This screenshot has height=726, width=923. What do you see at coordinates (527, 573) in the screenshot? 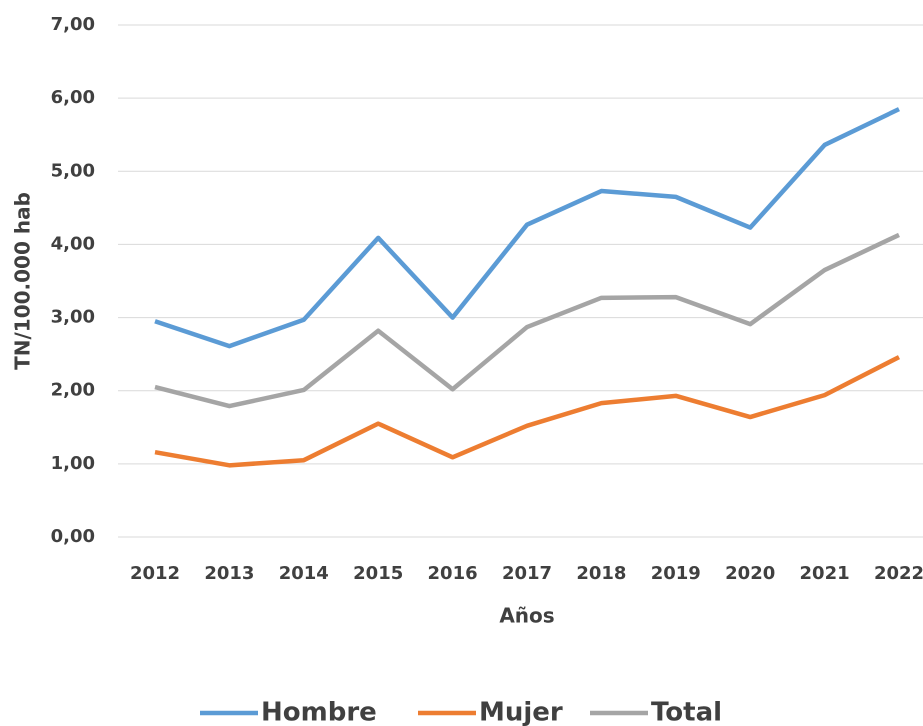
I see `x-tick-label: 2017` at bounding box center [527, 573].